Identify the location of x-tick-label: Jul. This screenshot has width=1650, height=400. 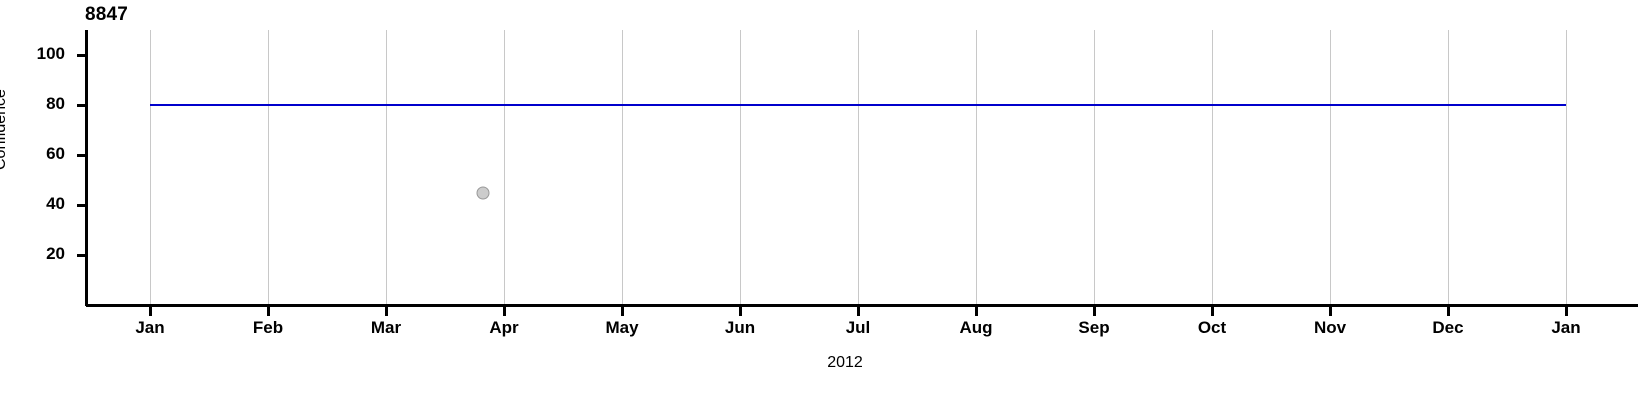
(858, 327).